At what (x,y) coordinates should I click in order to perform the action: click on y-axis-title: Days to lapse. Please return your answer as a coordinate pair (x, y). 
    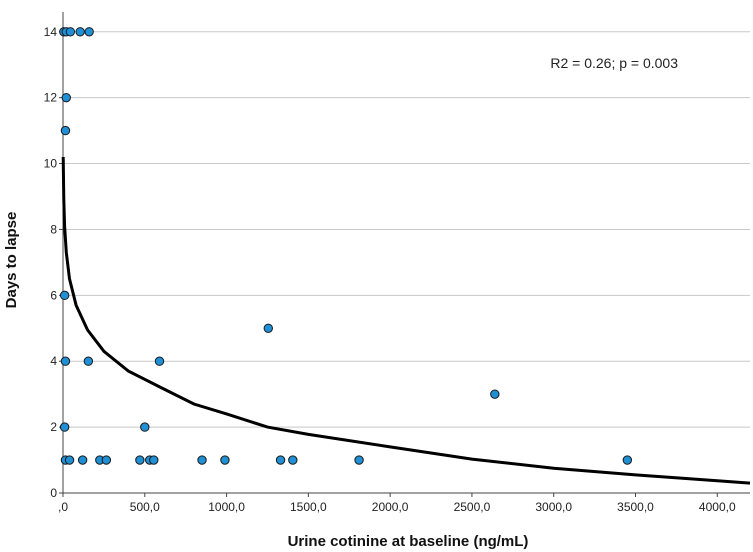
    Looking at the image, I should click on (11, 260).